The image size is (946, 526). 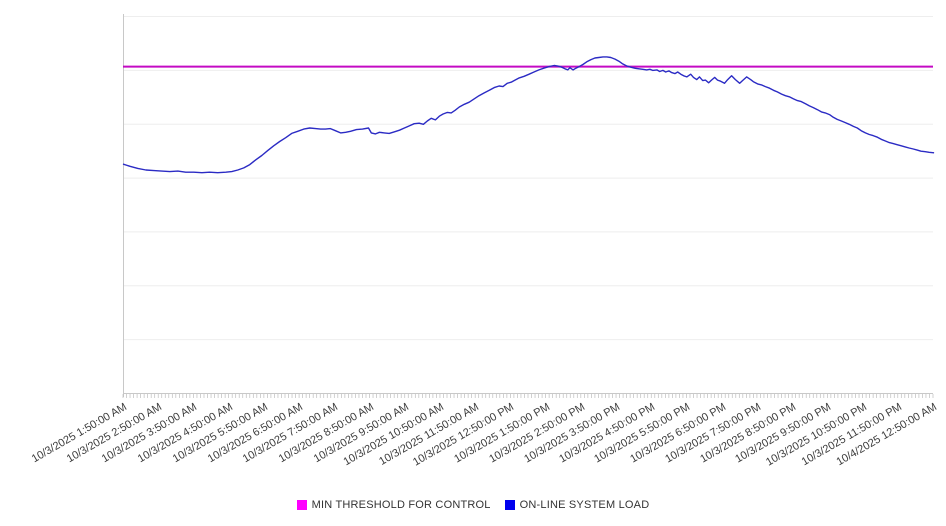 What do you see at coordinates (584, 505) in the screenshot?
I see `legend-label-online-system-load: ON-LINE SYSTEM LOAD` at bounding box center [584, 505].